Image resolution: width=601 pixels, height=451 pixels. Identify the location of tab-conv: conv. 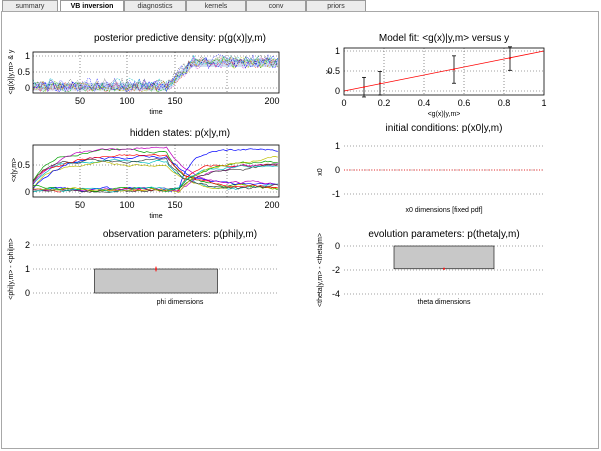
(276, 5).